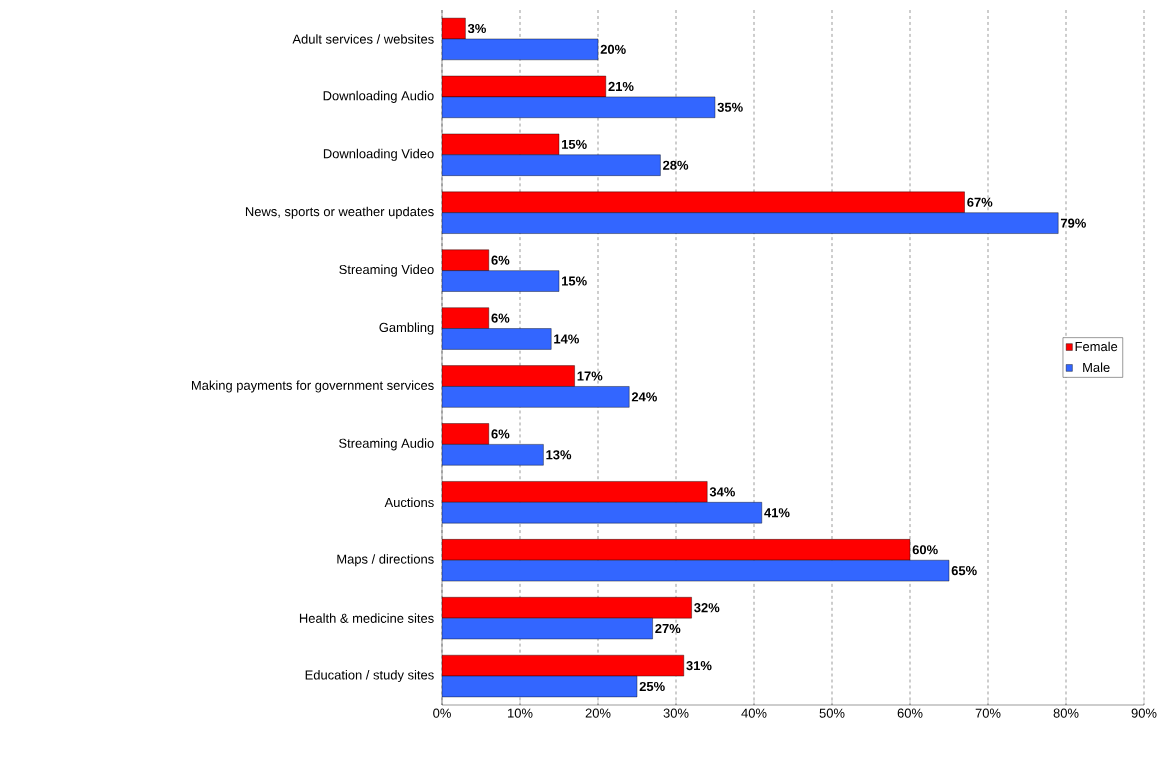 This screenshot has height=765, width=1167. I want to click on data-label: 35%, so click(730, 107).